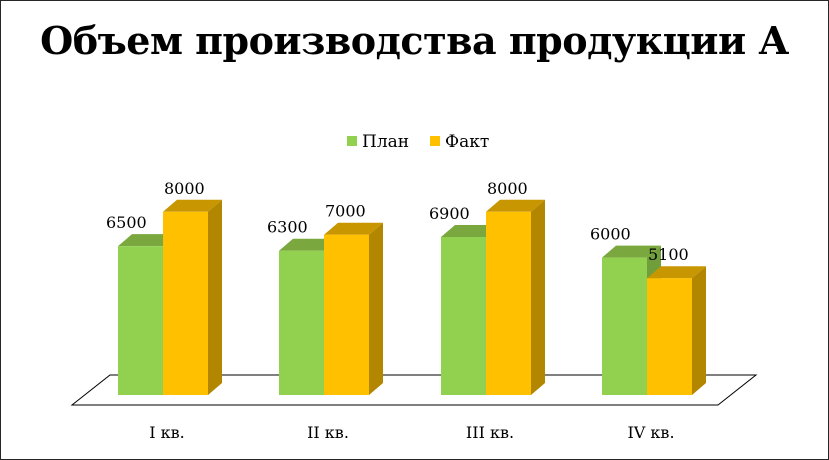  What do you see at coordinates (287, 227) in the screenshot?
I see `data-label-plan-2: 6300` at bounding box center [287, 227].